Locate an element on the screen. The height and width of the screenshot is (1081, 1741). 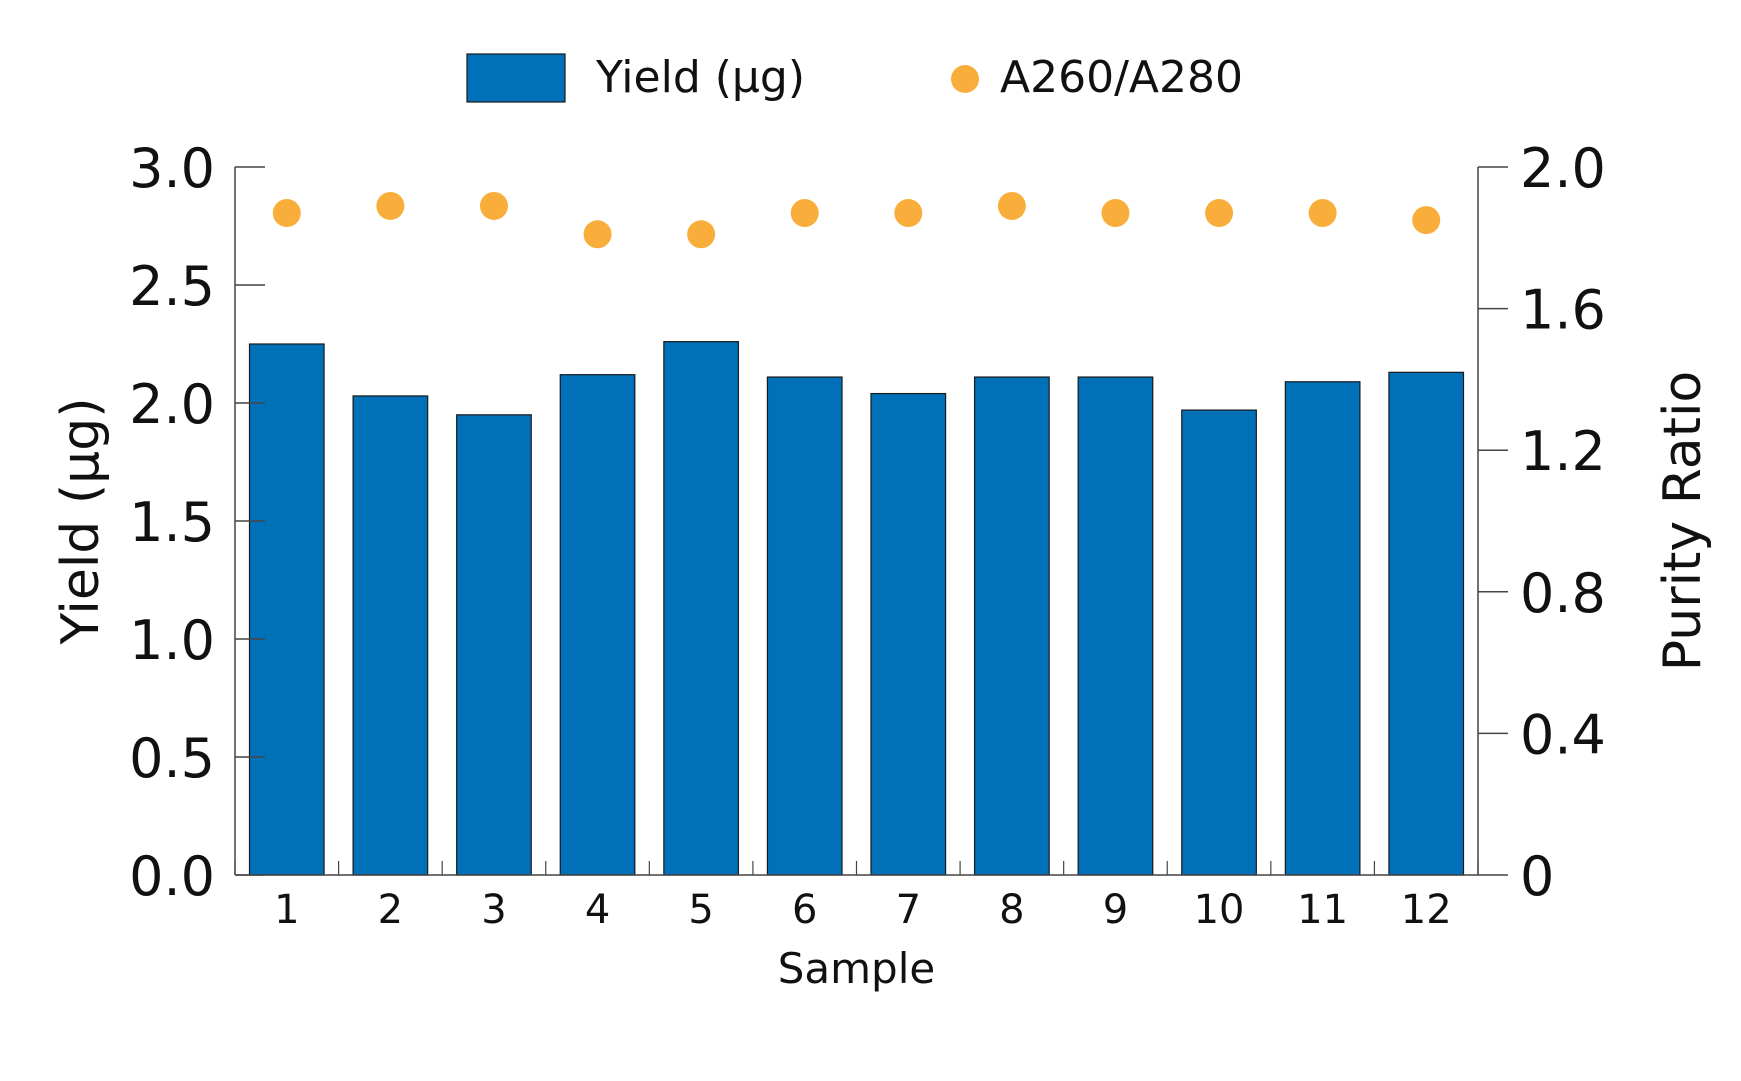
y-right-tick-label: 0 is located at coordinates (1537, 876).